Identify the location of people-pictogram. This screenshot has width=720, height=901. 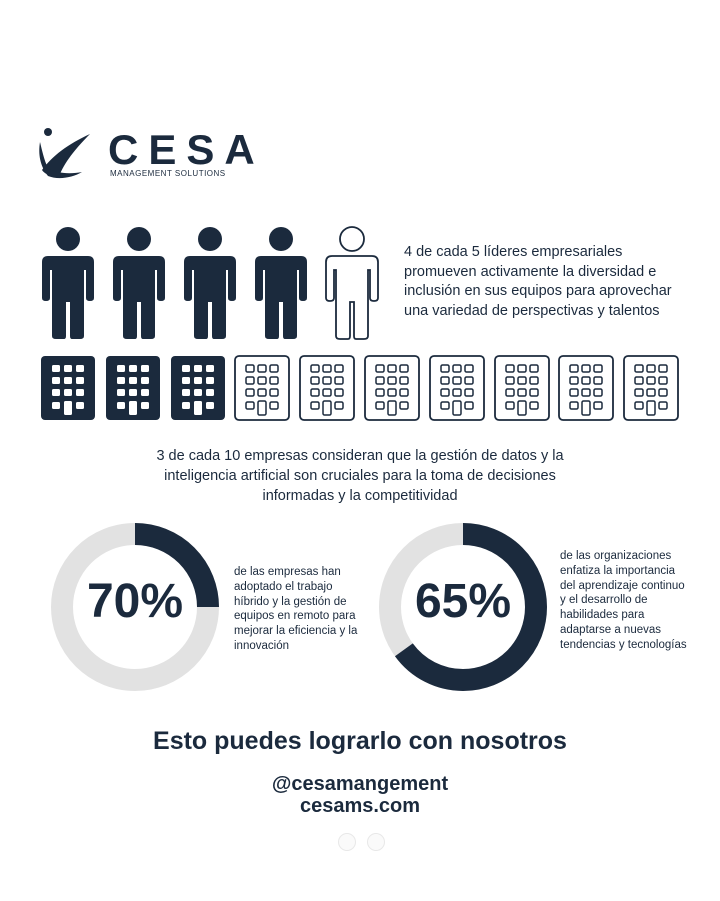
(212, 284).